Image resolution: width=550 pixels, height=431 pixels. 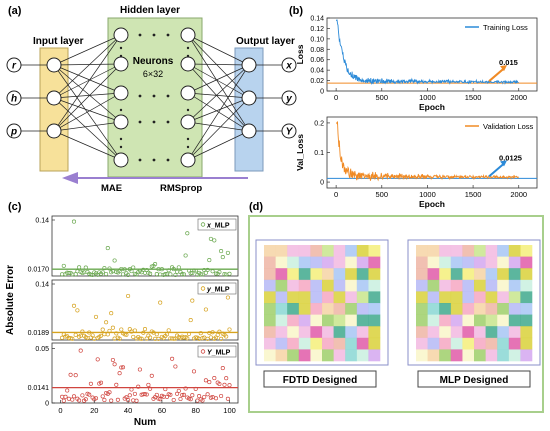 I want to click on y-axis-label: Val_Loss, so click(x=300, y=152).